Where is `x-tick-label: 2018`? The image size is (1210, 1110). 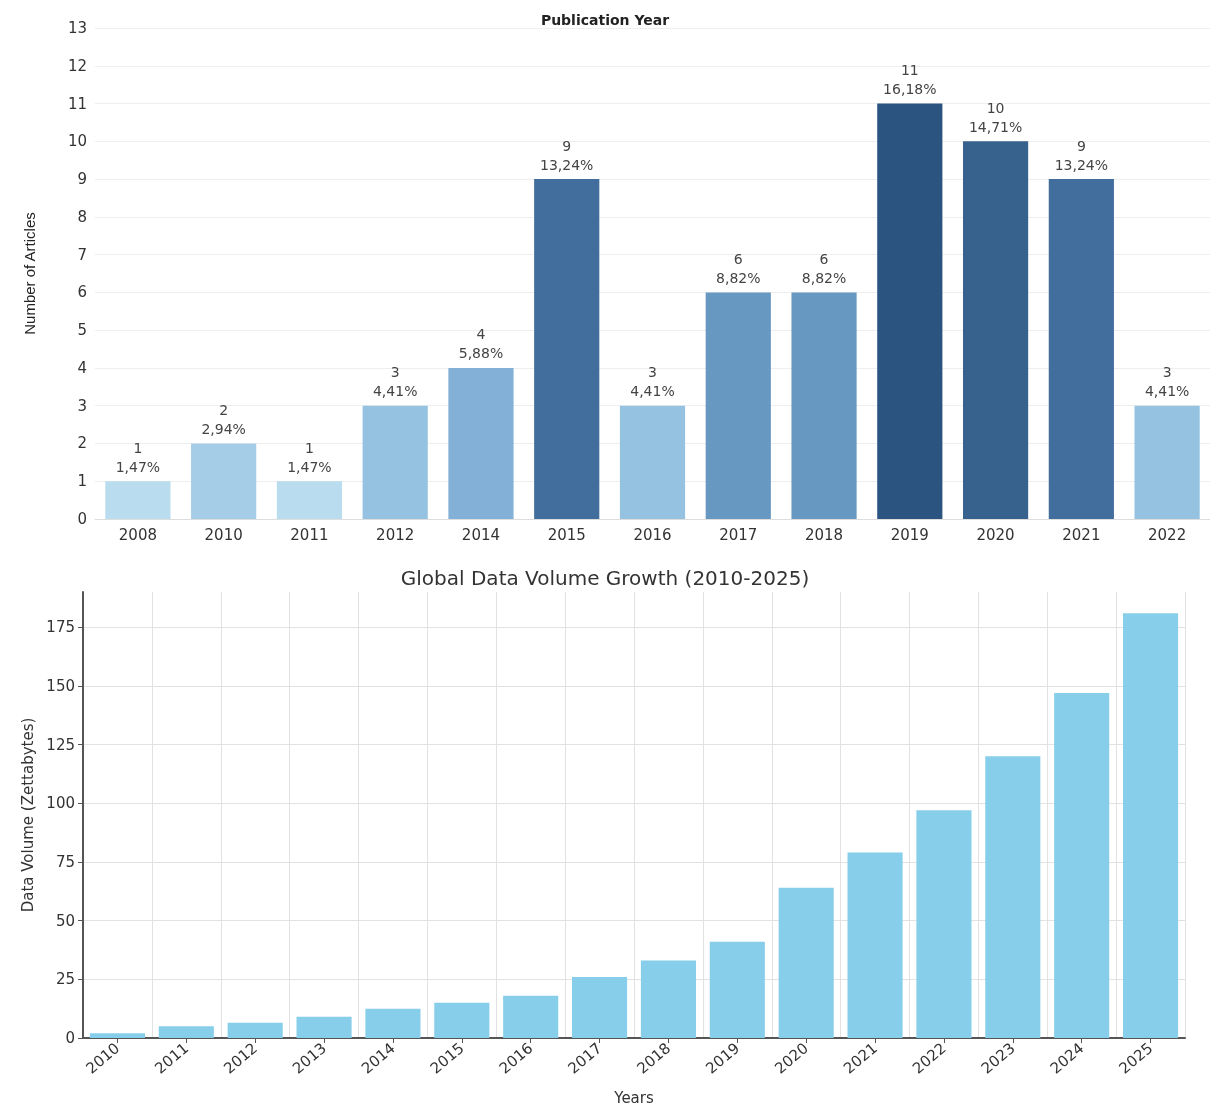 x-tick-label: 2018 is located at coordinates (824, 534).